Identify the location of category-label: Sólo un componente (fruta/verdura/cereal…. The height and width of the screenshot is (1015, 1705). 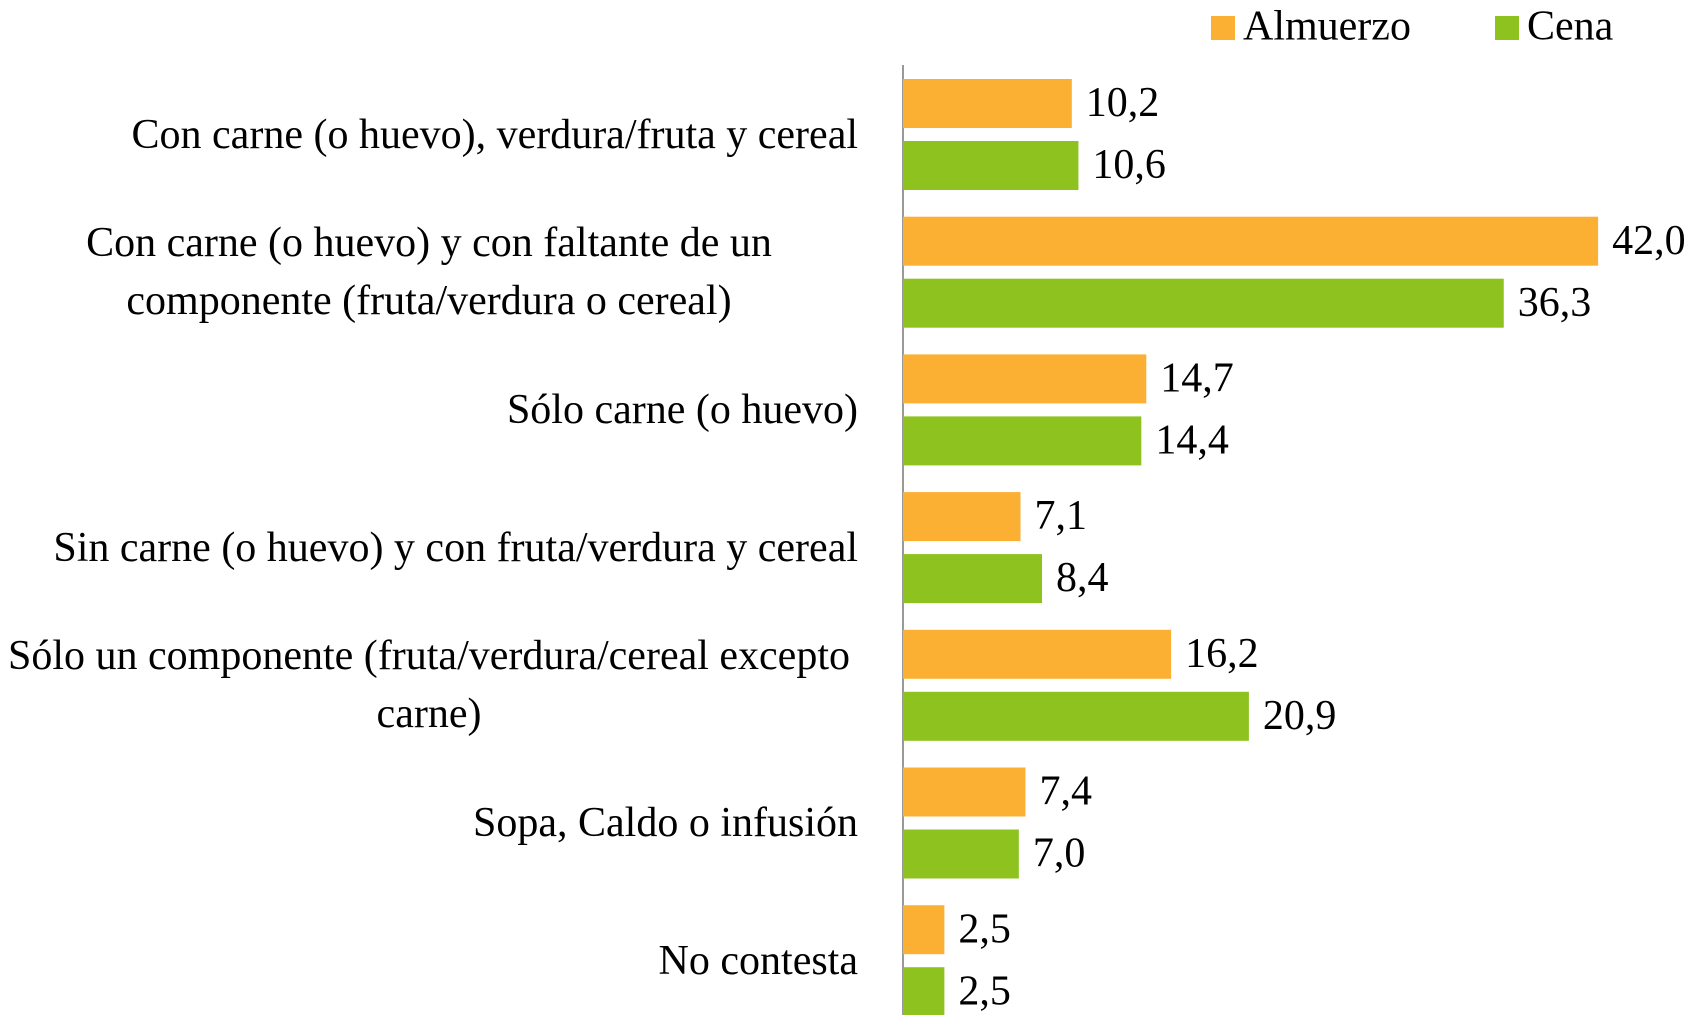
(429, 685).